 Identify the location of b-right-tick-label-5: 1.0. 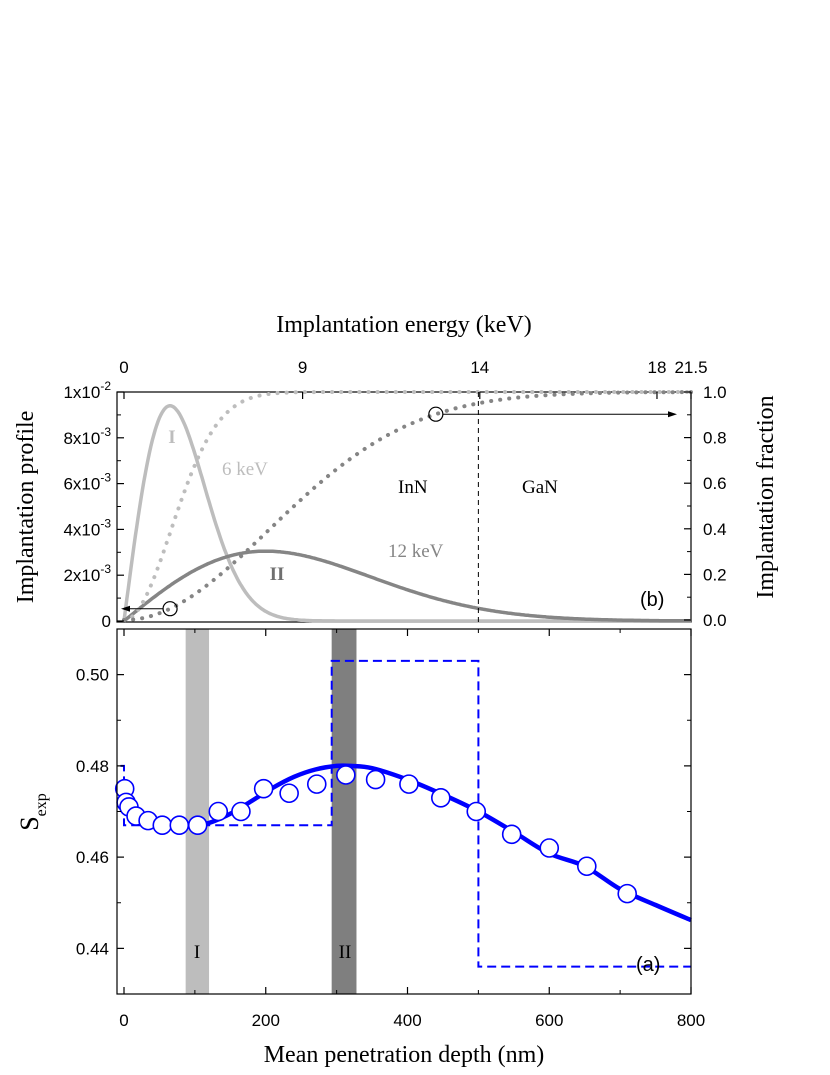
(715, 392).